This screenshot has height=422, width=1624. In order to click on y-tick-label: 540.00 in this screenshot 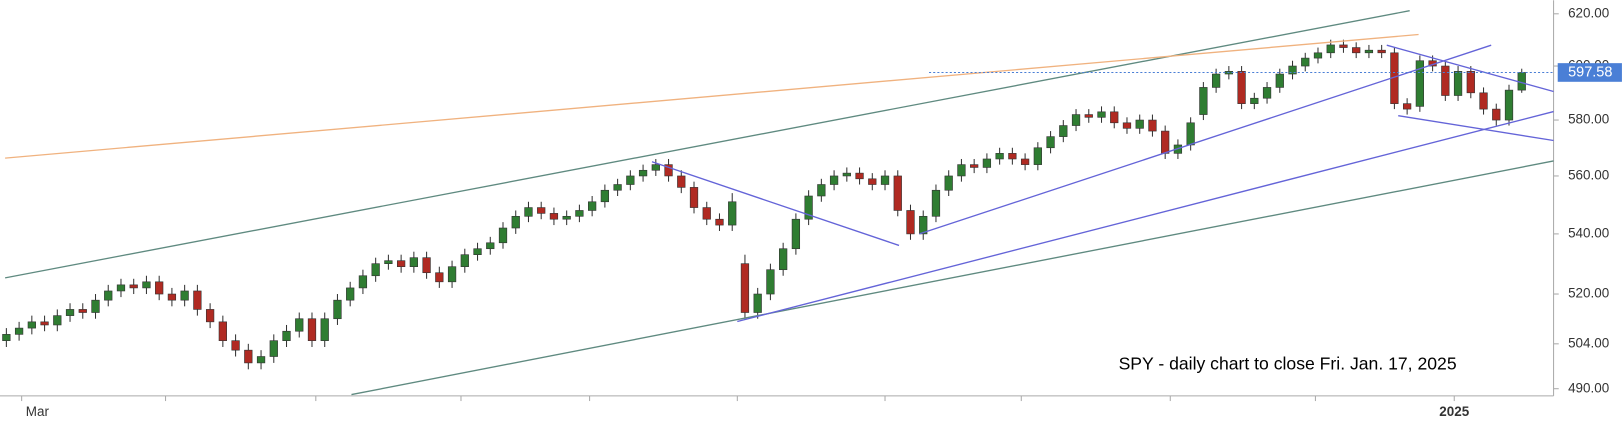, I will do `click(1588, 232)`.